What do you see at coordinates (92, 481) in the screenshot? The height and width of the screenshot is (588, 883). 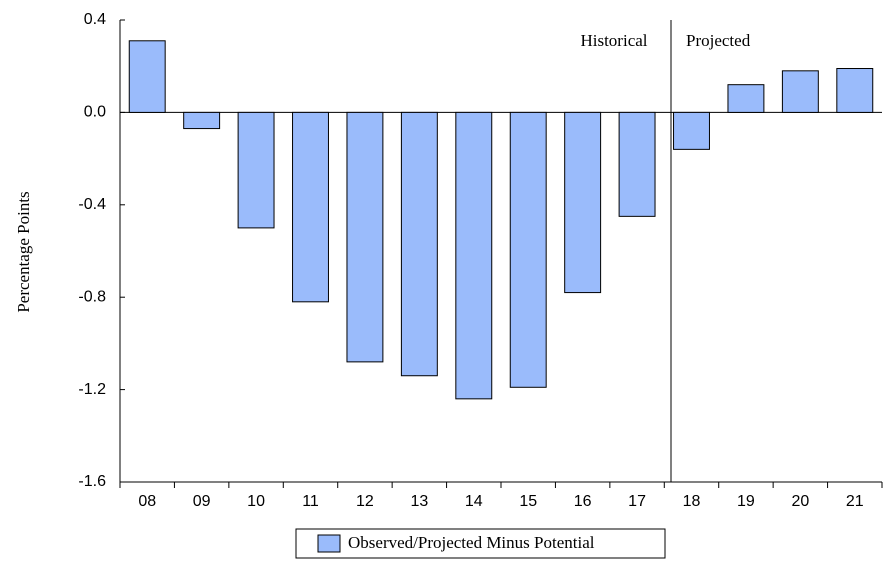 I see `y-tick-label: -1.6` at bounding box center [92, 481].